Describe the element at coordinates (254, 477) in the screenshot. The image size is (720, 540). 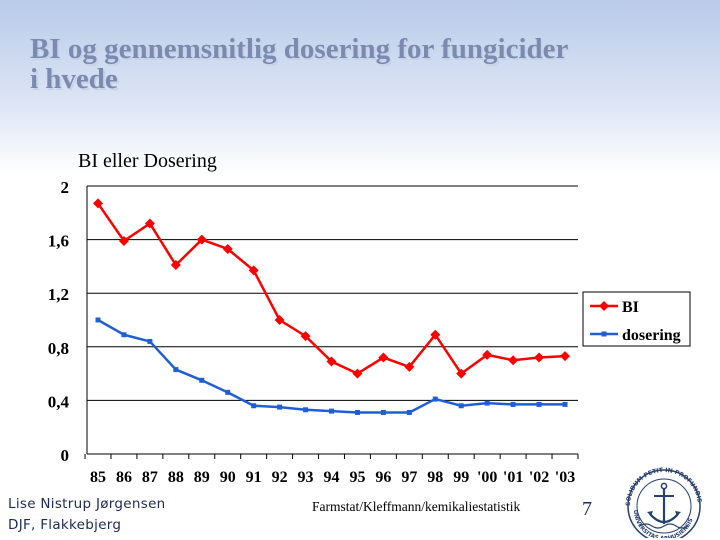
I see `x-tick-label: 91` at that location.